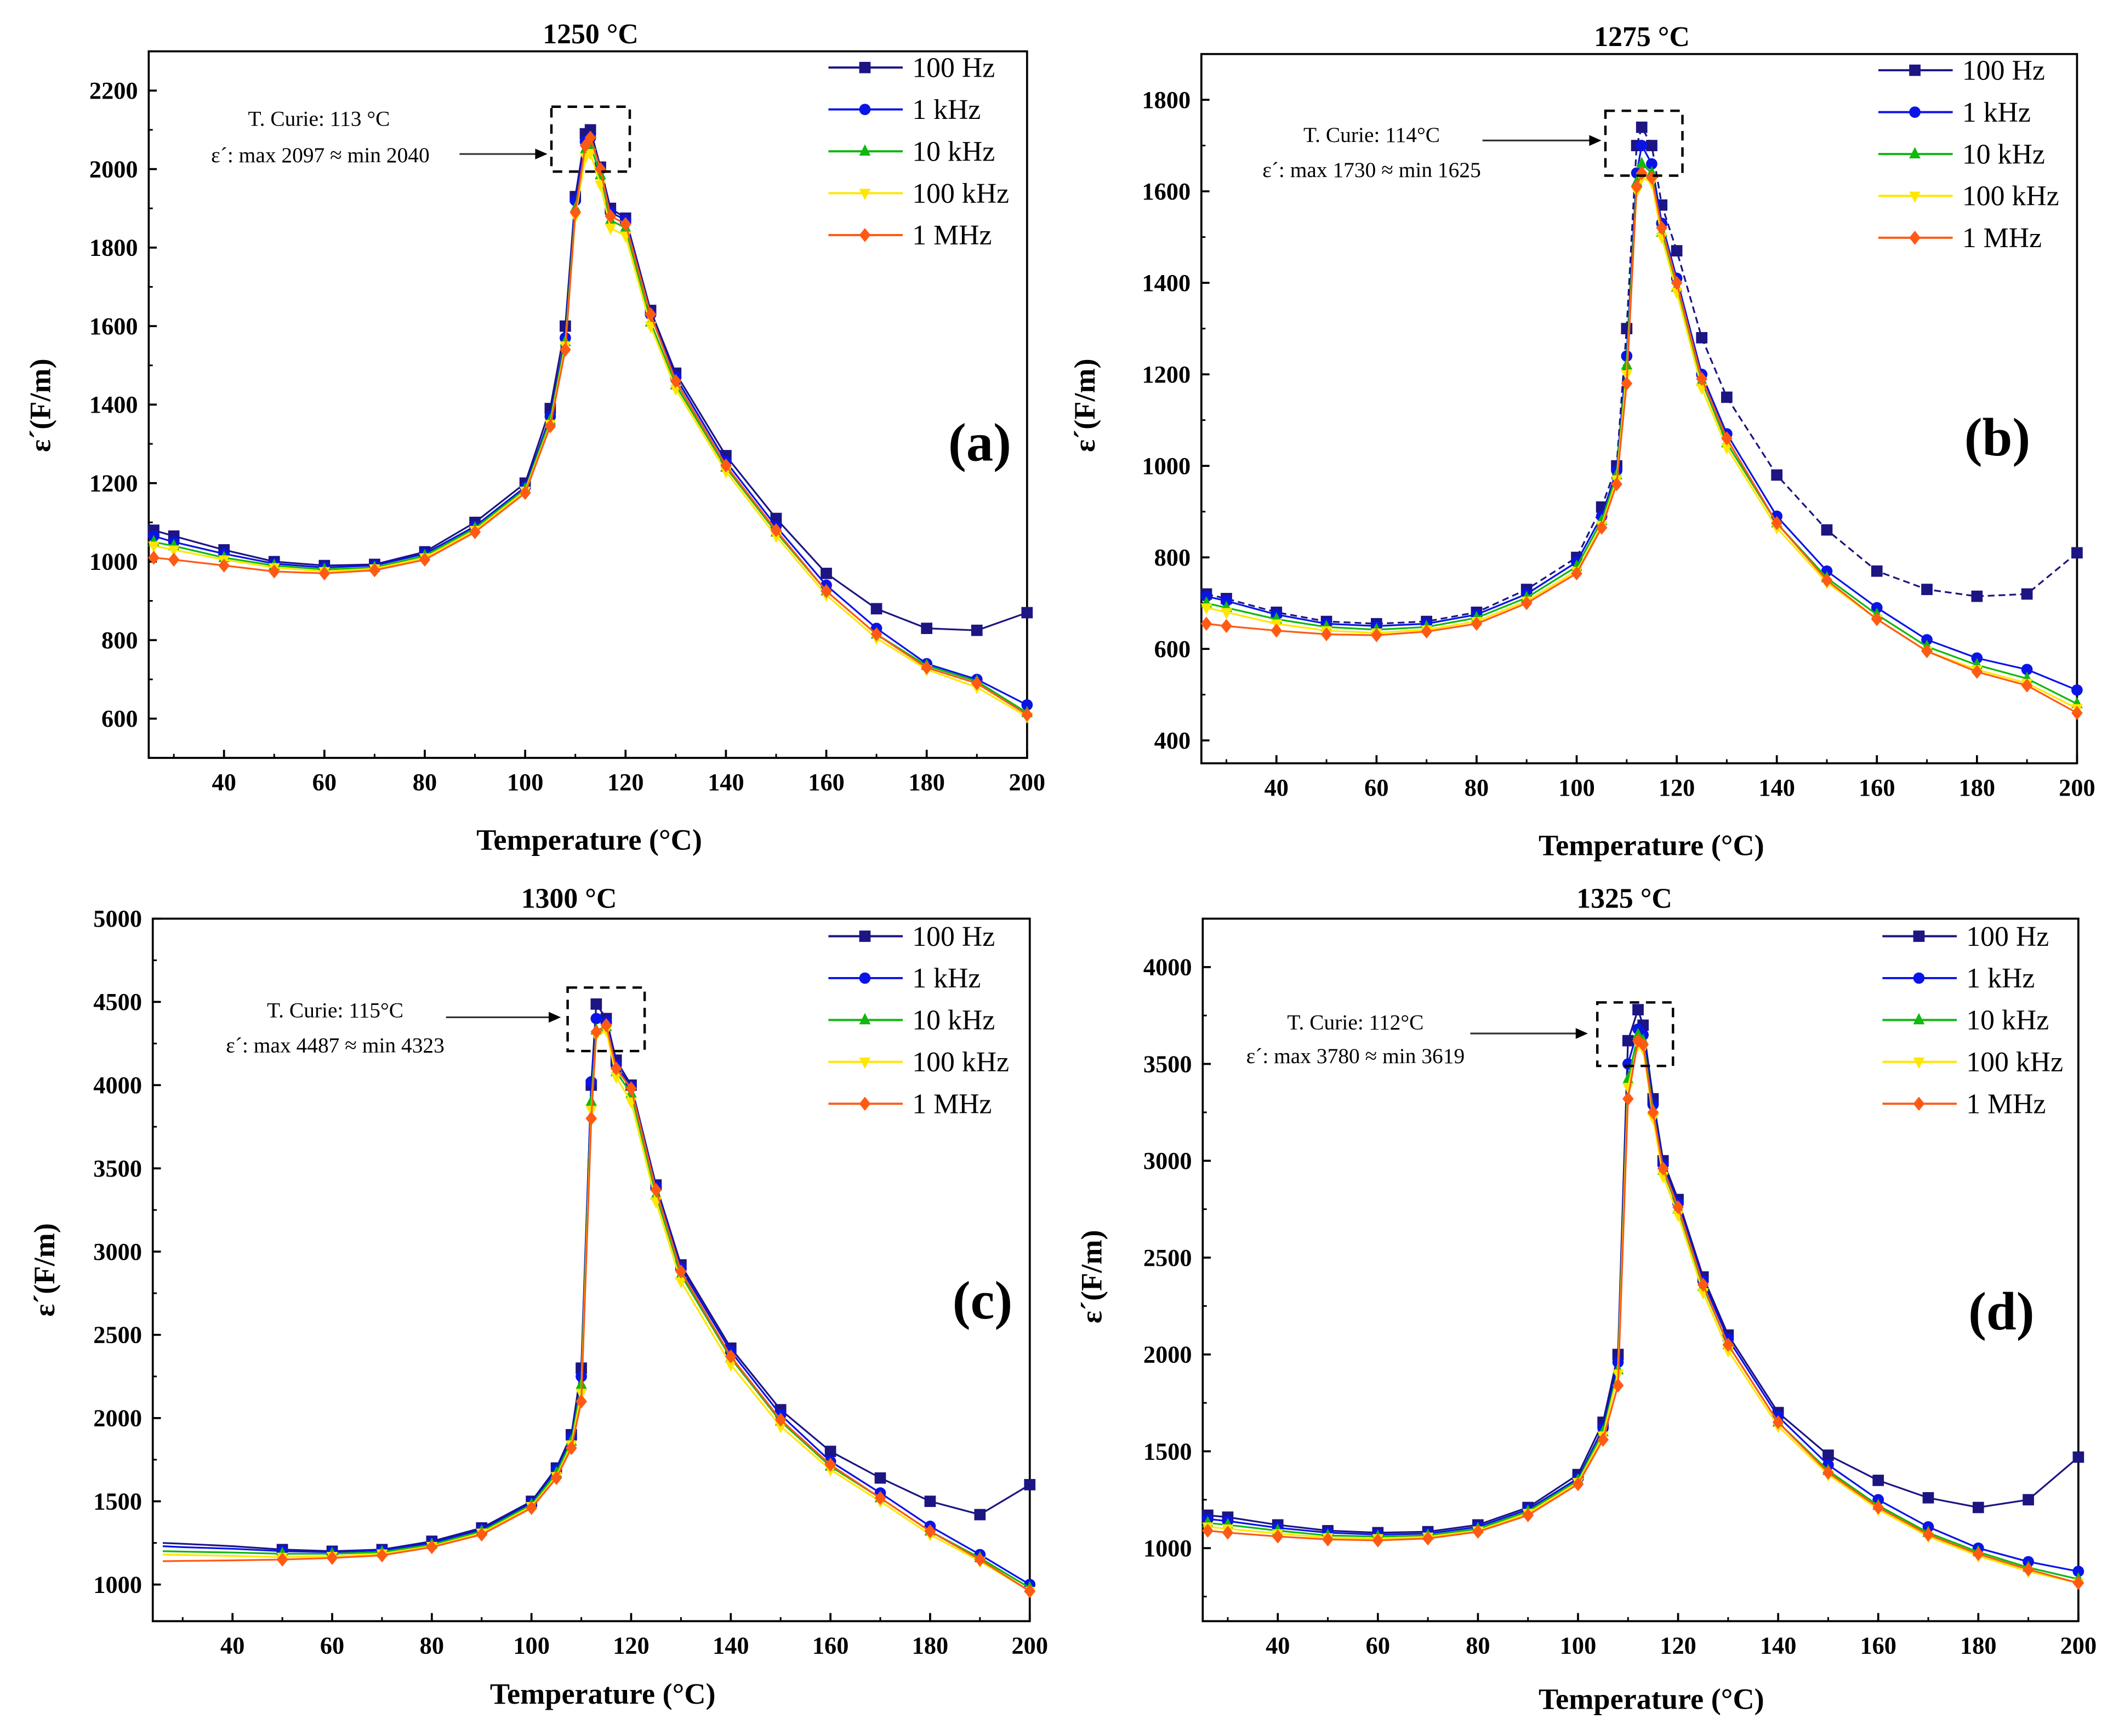  Describe the element at coordinates (1478, 1646) in the screenshot. I see `x-tick-label: 80` at that location.